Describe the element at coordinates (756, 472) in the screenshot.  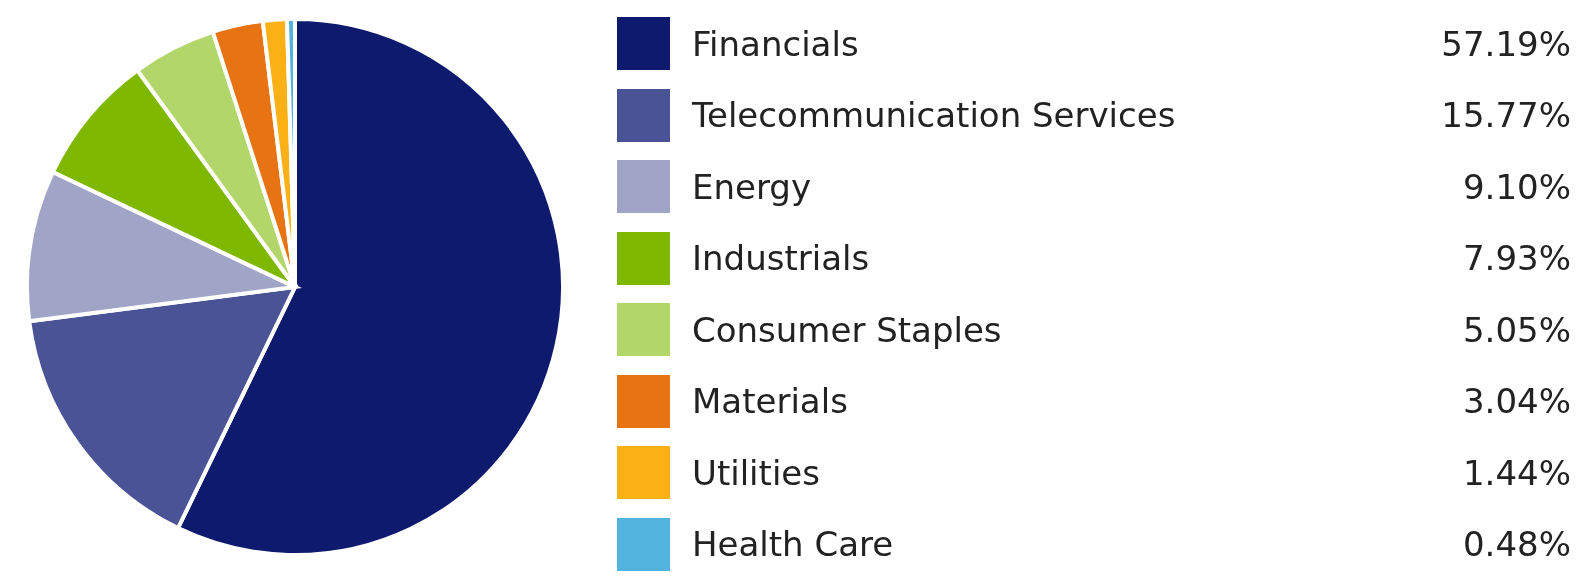
I see `legend-label: Utilities` at that location.